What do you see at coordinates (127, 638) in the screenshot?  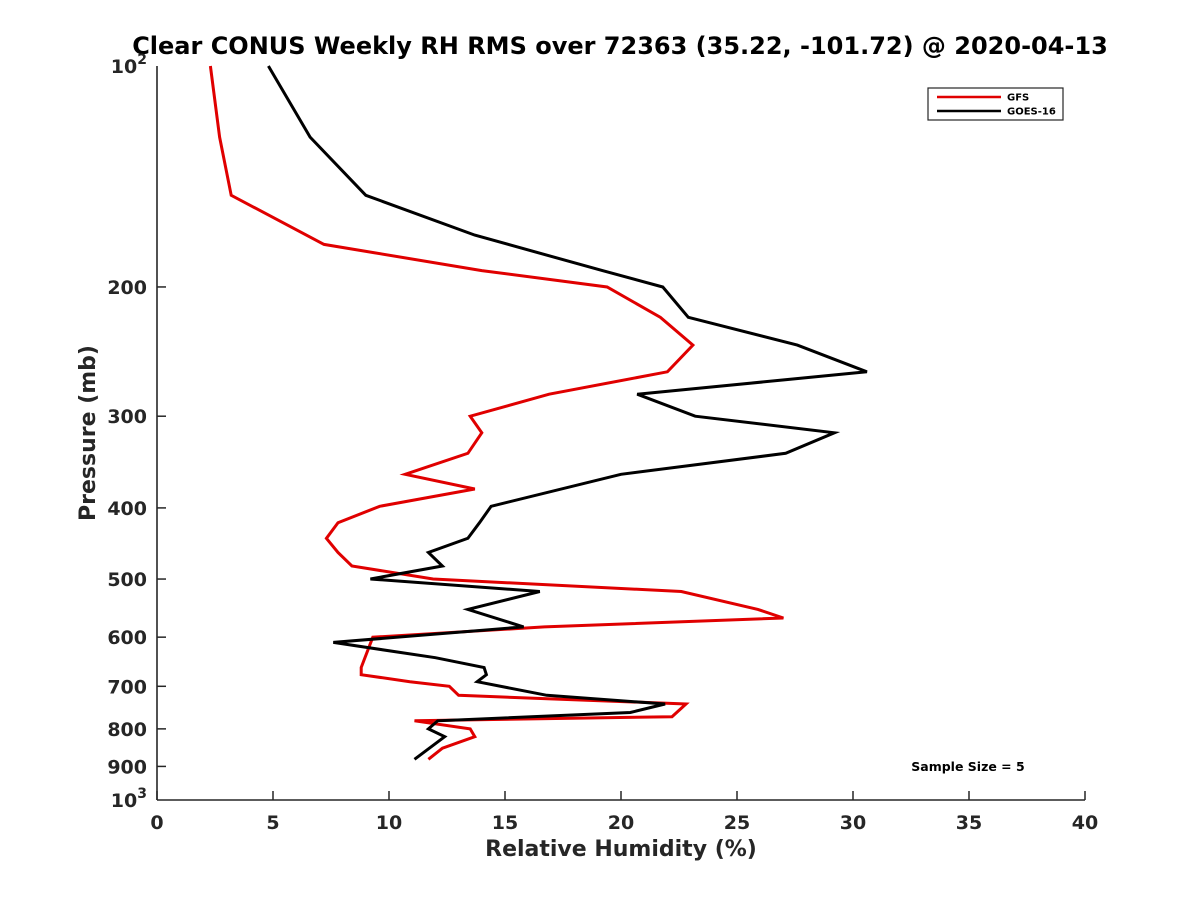 I see `y-tick-label: 600` at bounding box center [127, 638].